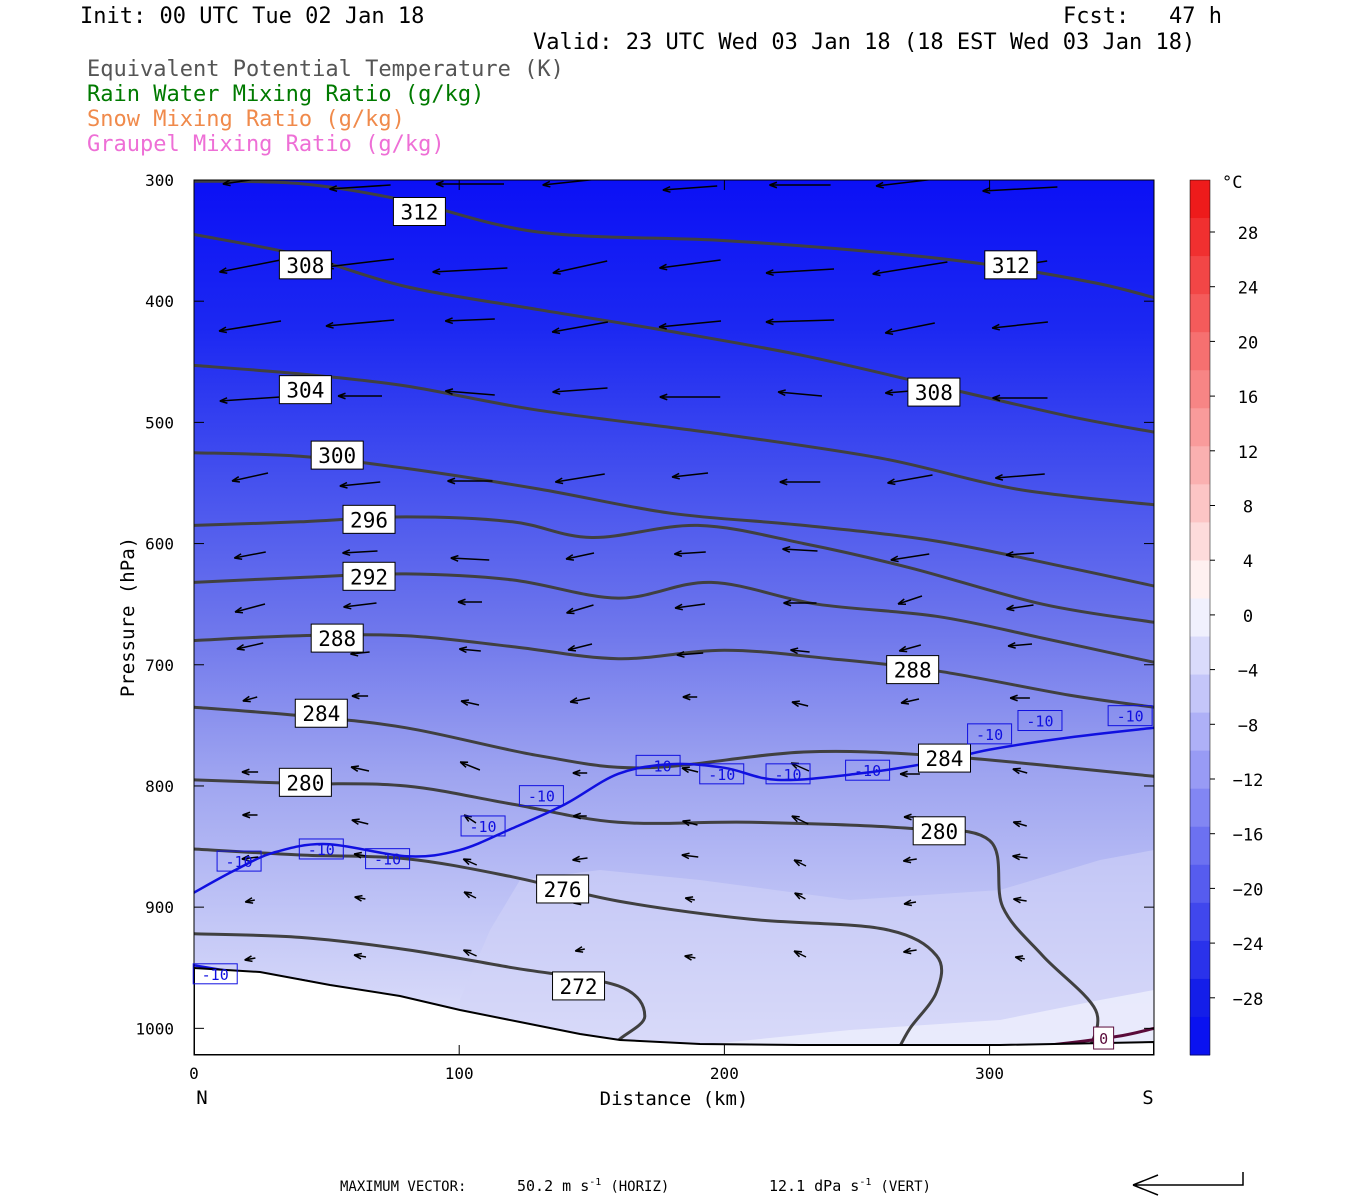  What do you see at coordinates (201, 1098) in the screenshot?
I see `north-label: N` at bounding box center [201, 1098].